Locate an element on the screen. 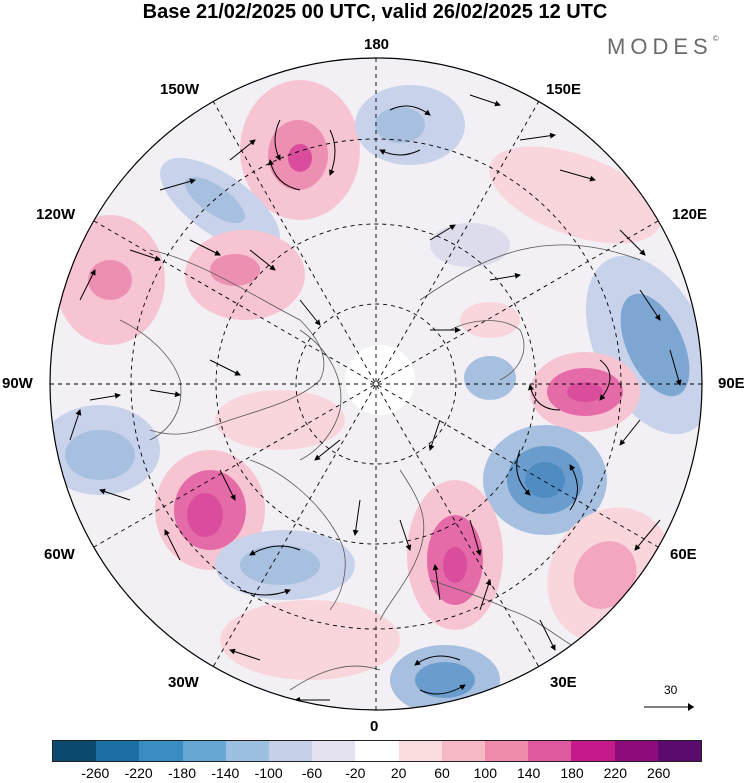 The height and width of the screenshot is (783, 750). colorbar-tick-label: 100 is located at coordinates (485, 773).